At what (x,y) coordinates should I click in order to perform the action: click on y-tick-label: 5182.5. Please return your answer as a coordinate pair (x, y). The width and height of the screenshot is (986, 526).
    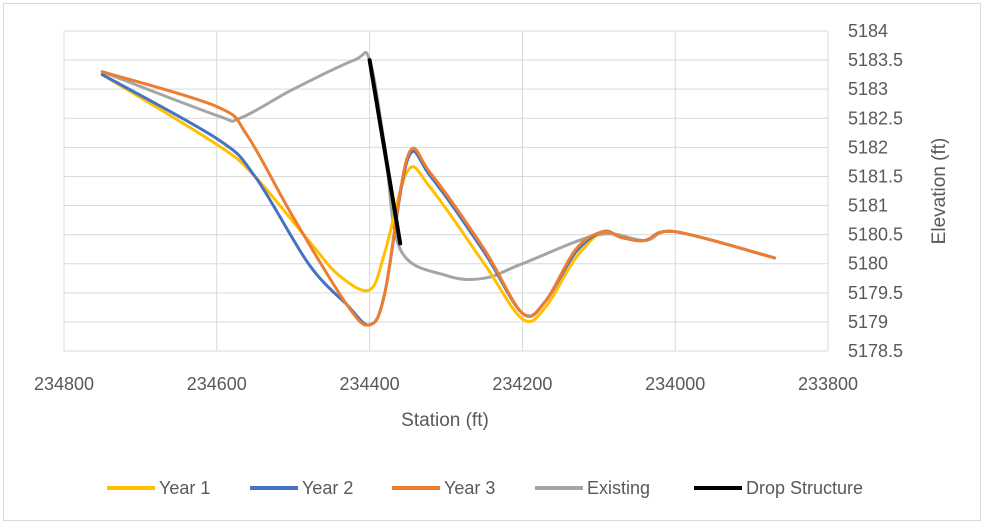
    Looking at the image, I should click on (875, 118).